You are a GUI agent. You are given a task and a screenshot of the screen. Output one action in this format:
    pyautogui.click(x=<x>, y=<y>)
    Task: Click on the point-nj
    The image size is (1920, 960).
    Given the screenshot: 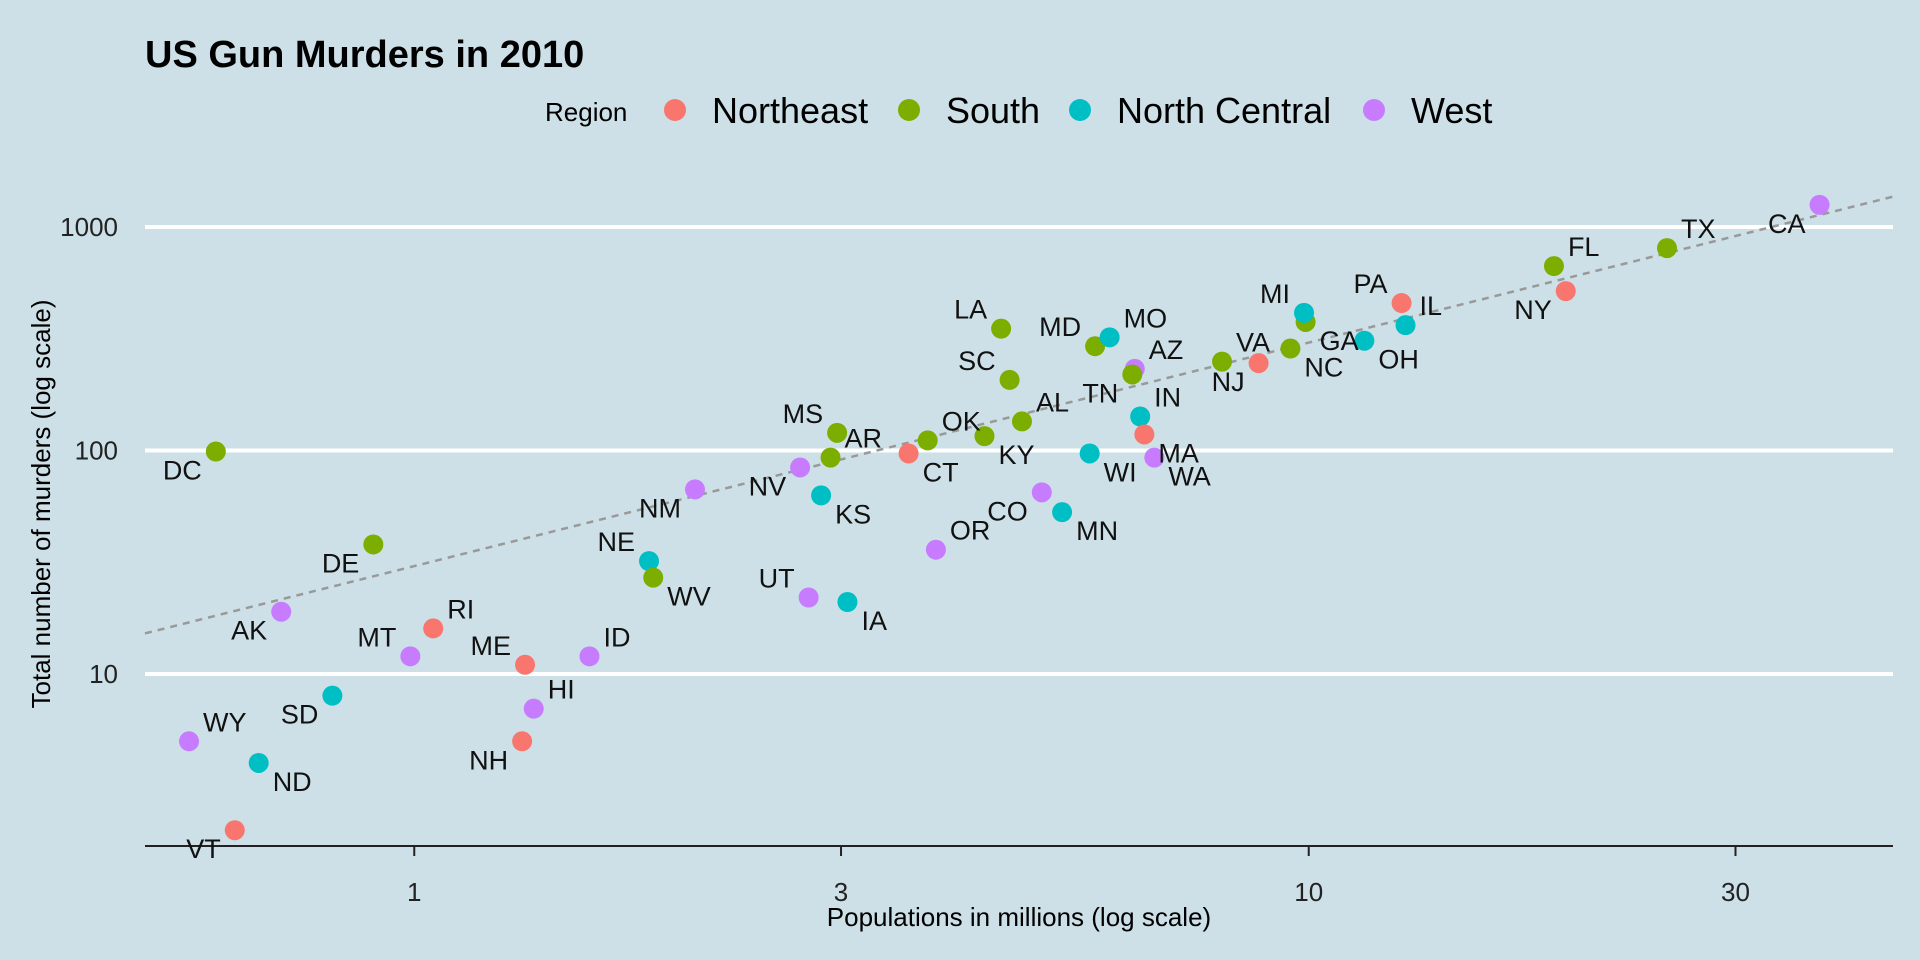 What is the action you would take?
    pyautogui.click(x=1258, y=363)
    